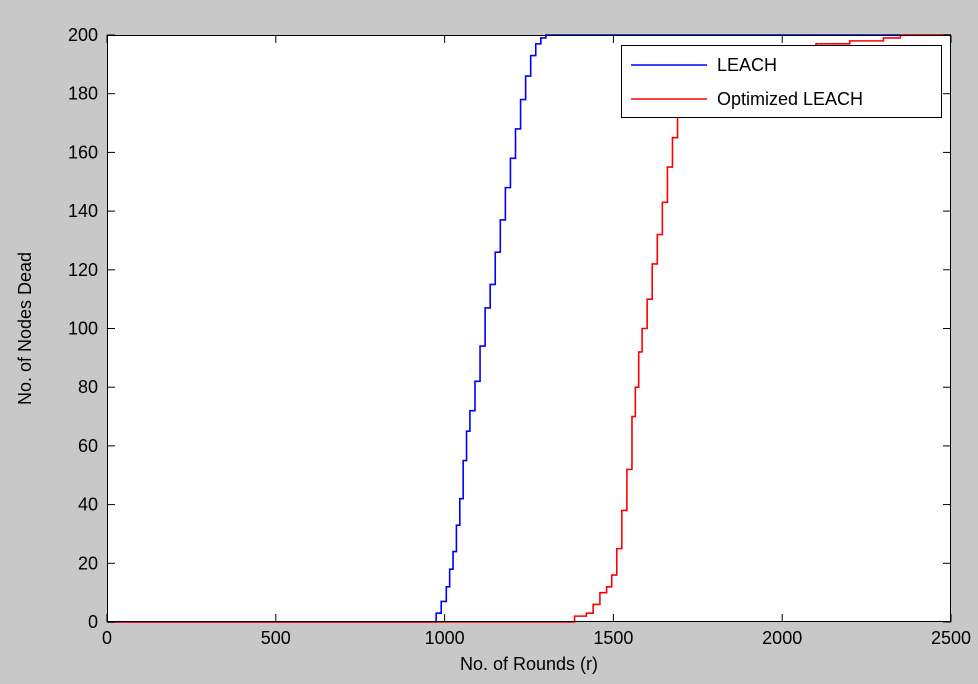  I want to click on x-tick-label: 1000, so click(445, 638).